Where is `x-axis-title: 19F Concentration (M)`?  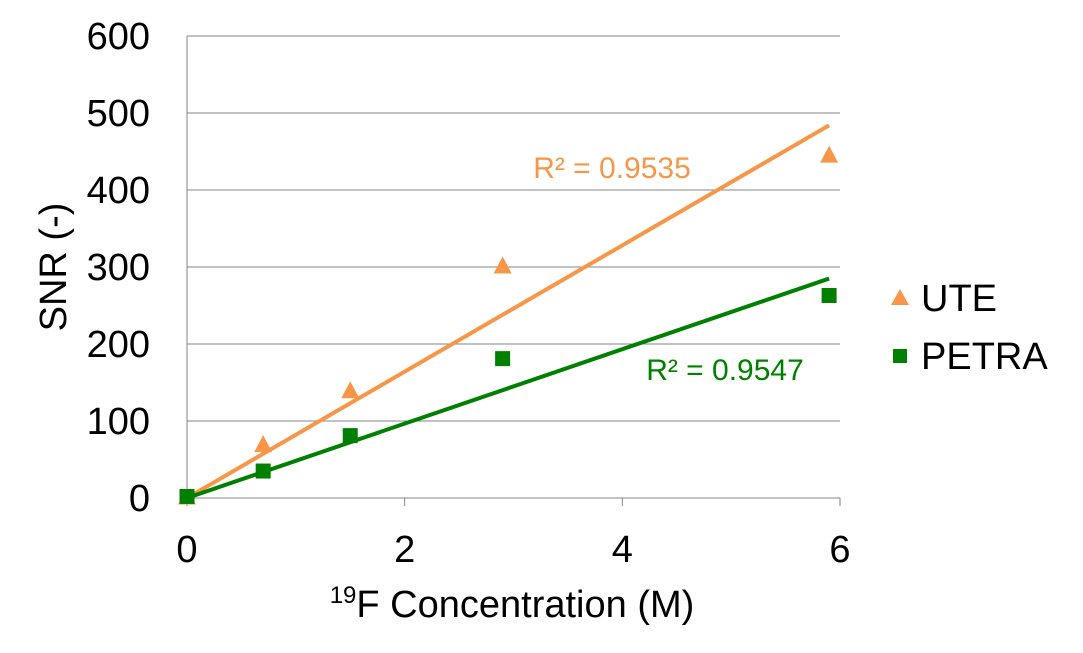
x-axis-title: 19F Concentration (M) is located at coordinates (512, 604).